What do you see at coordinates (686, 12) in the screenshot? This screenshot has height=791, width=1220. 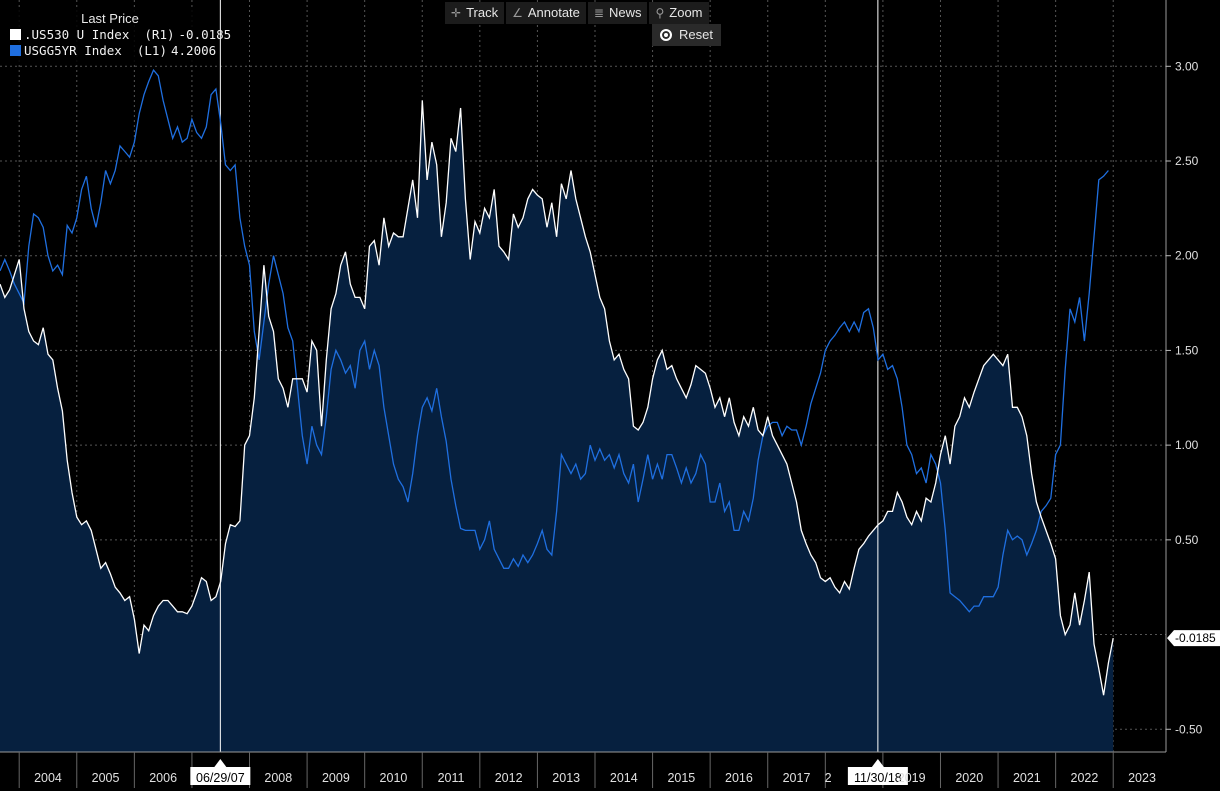 I see `zoom-label: Zoom` at bounding box center [686, 12].